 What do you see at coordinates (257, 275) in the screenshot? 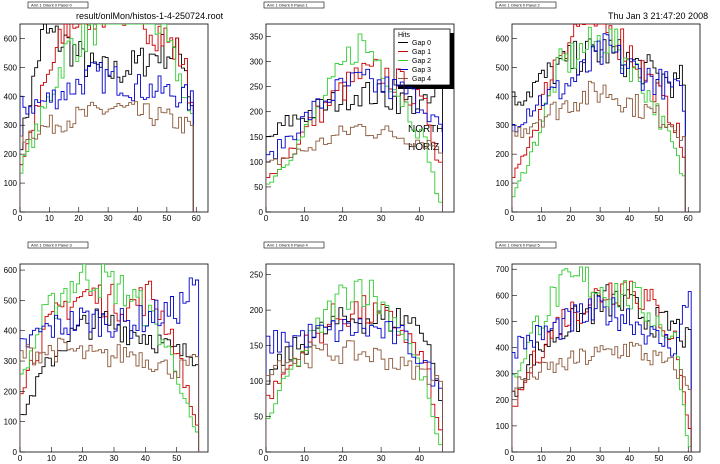
I see `y-tick-label: 250` at bounding box center [257, 275].